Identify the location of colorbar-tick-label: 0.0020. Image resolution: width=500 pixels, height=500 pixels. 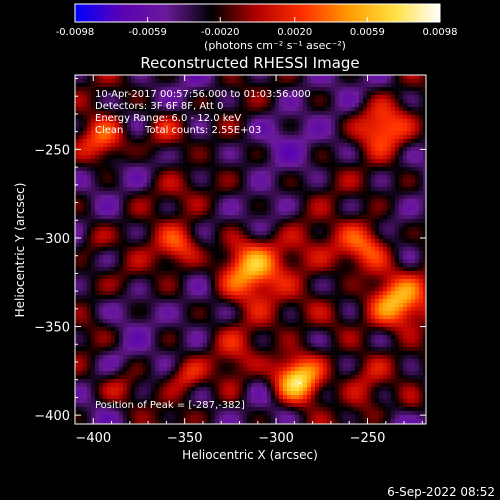
(294, 32).